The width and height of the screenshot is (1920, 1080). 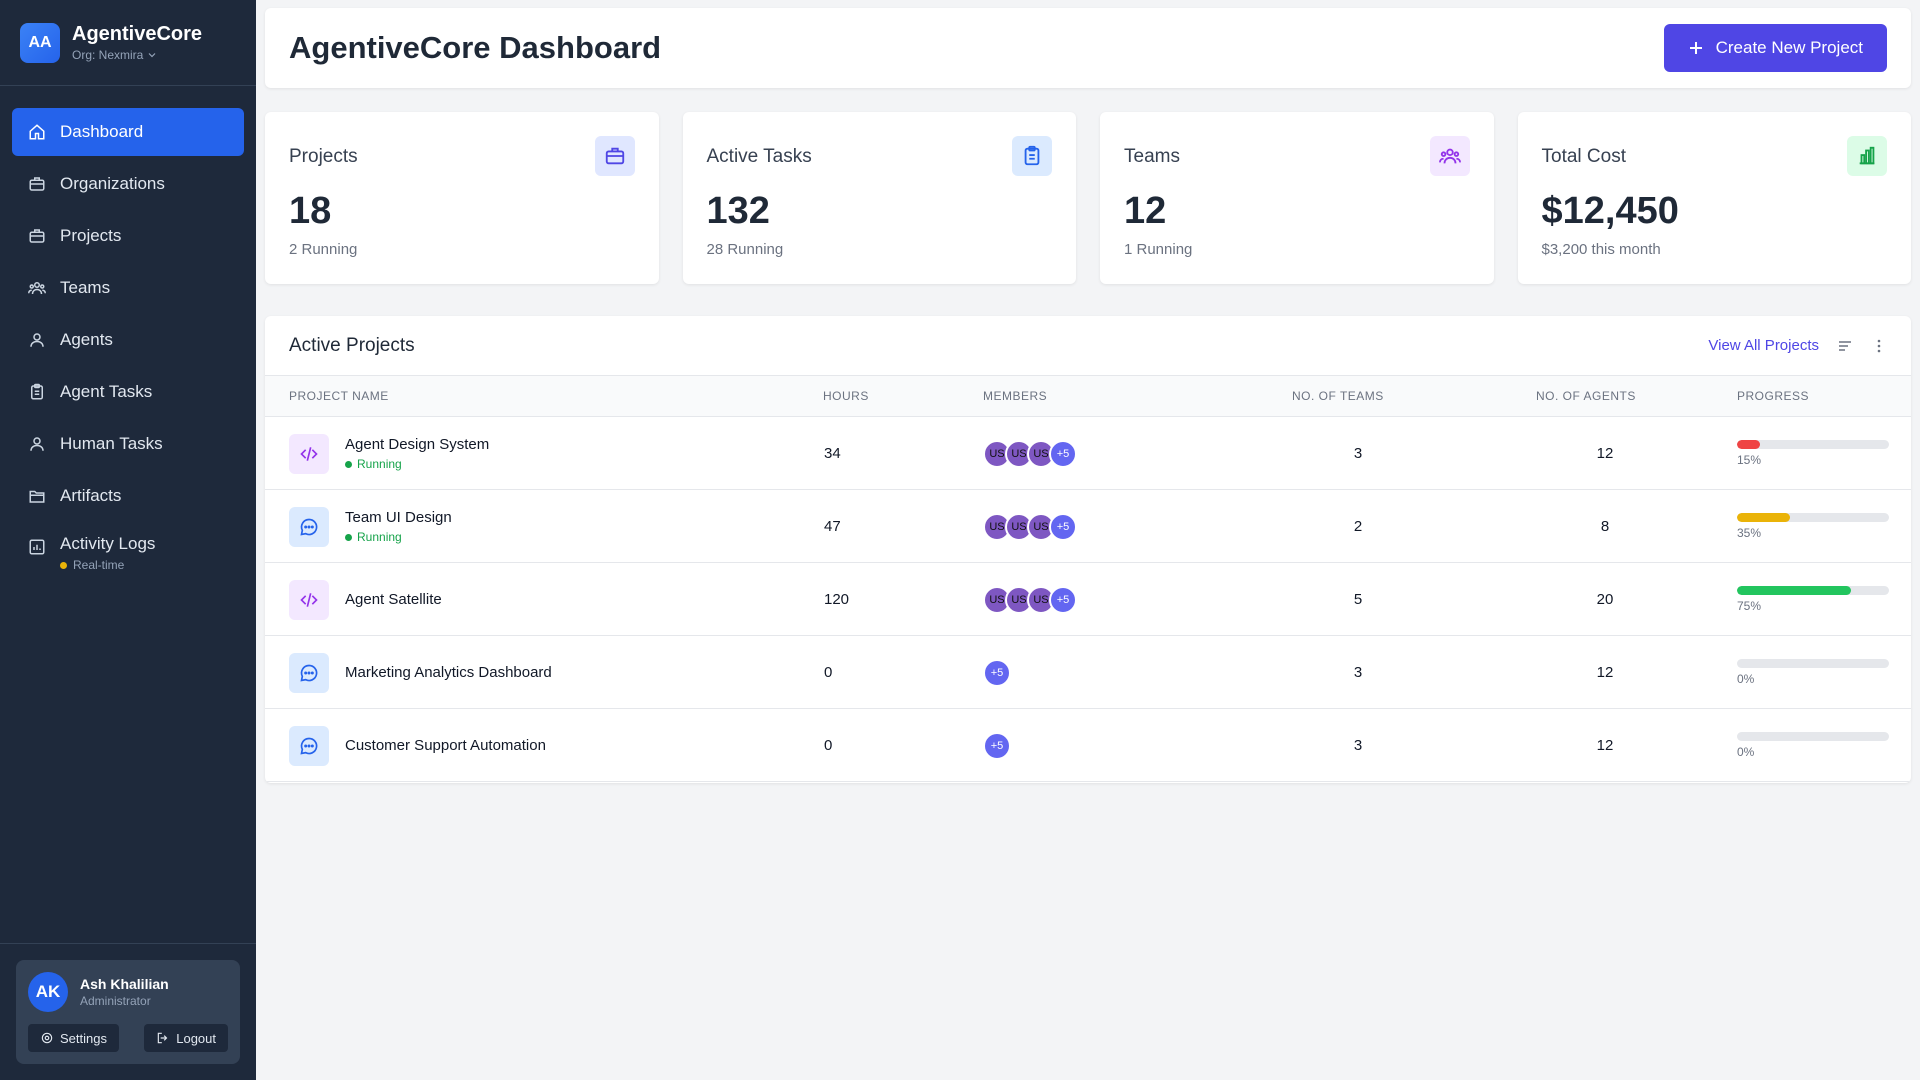 What do you see at coordinates (309, 599) in the screenshot?
I see `code-icon` at bounding box center [309, 599].